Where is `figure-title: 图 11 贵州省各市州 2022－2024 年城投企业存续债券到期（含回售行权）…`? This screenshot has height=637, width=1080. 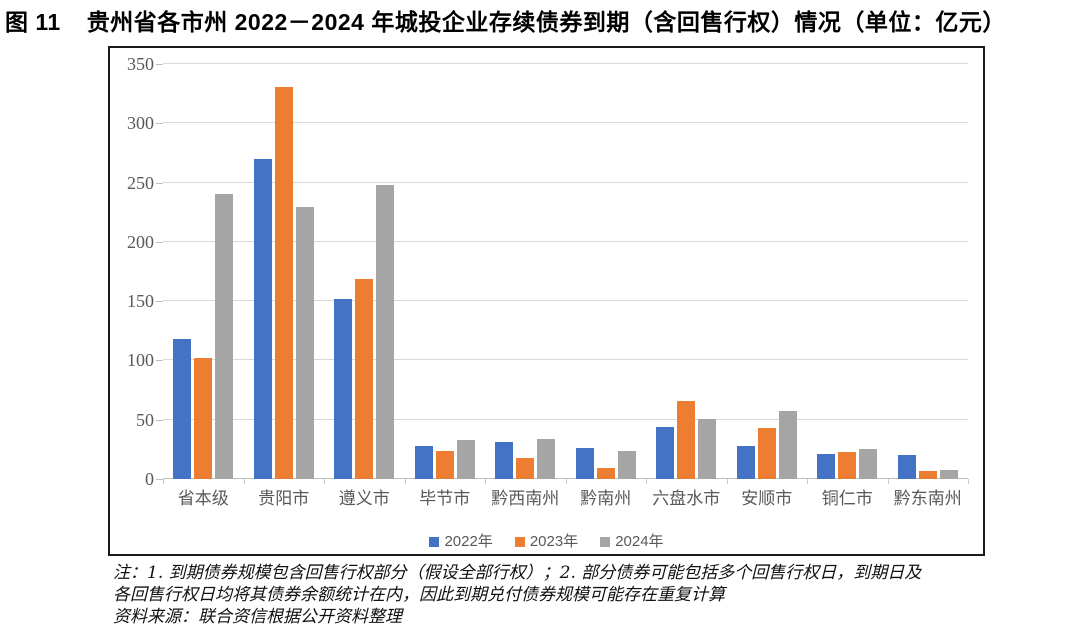
figure-title: 图 11 贵州省各市州 2022－2024 年城投企业存续债券到期（含回售行权）… is located at coordinates (541, 22).